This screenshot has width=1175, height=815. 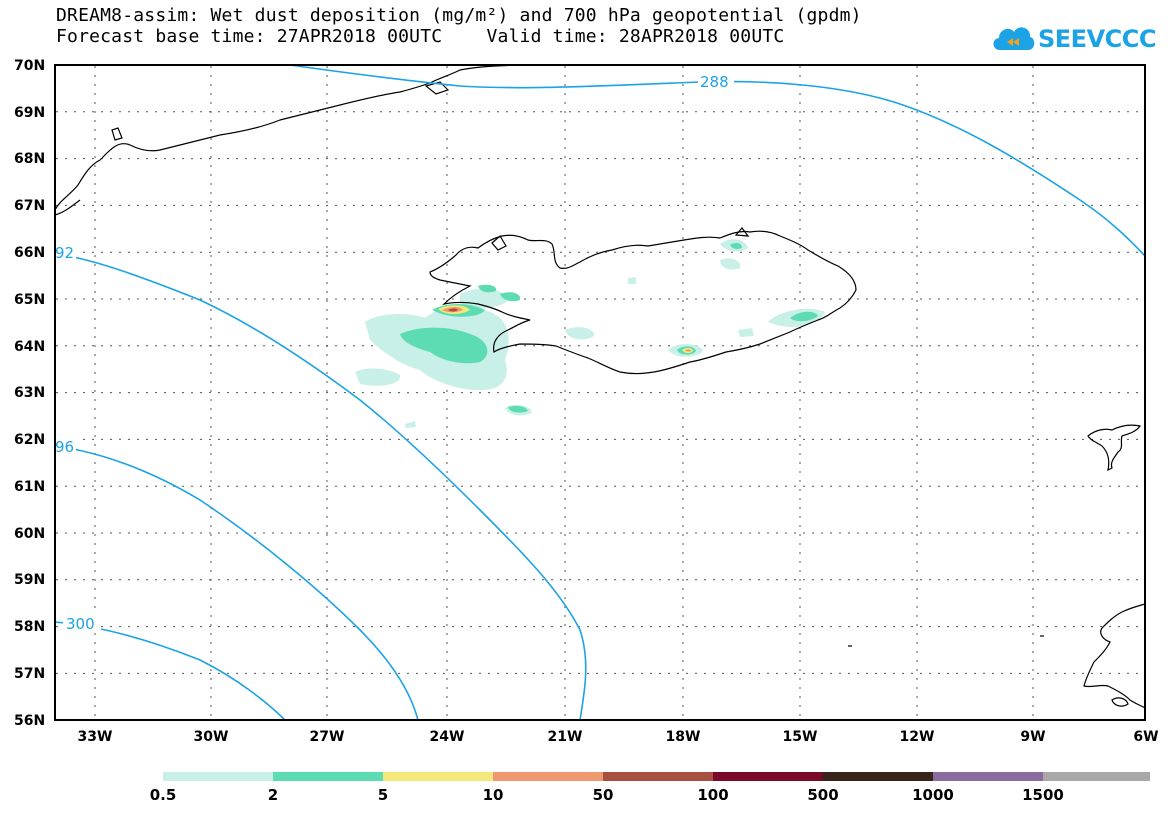 I want to click on lon-label: 33W, so click(x=95, y=737).